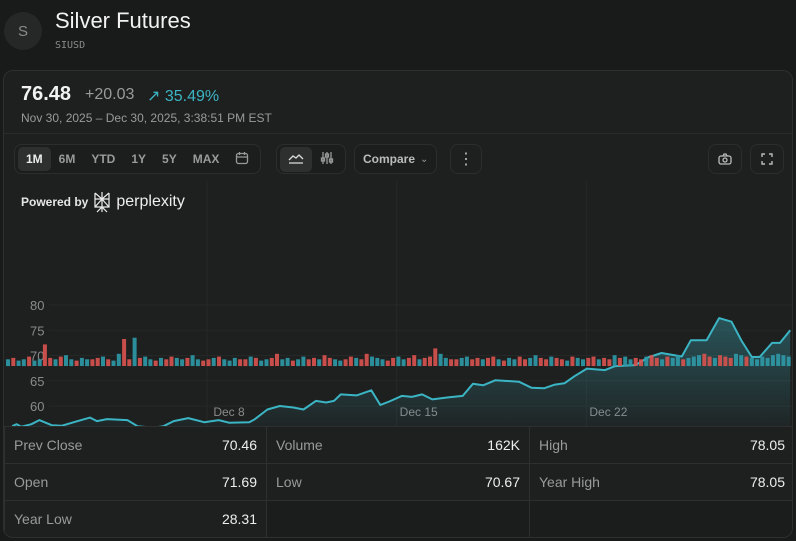 This screenshot has width=796, height=541. What do you see at coordinates (150, 201) in the screenshot?
I see `brand-name: perplexity` at bounding box center [150, 201].